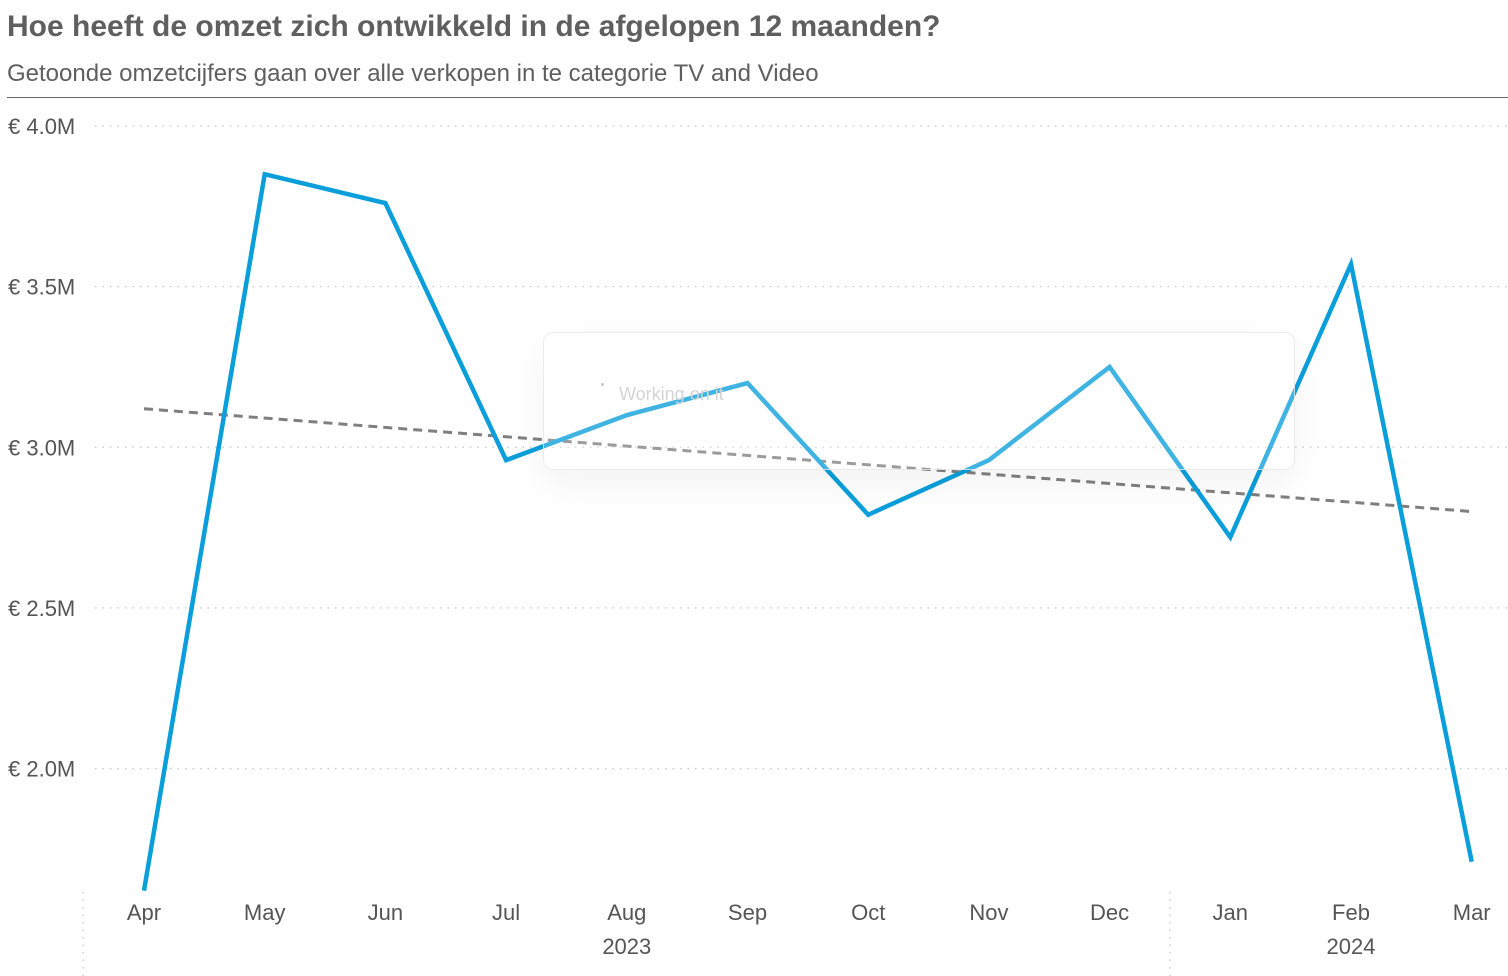  Describe the element at coordinates (626, 912) in the screenshot. I see `x-tick-label: Aug` at that location.